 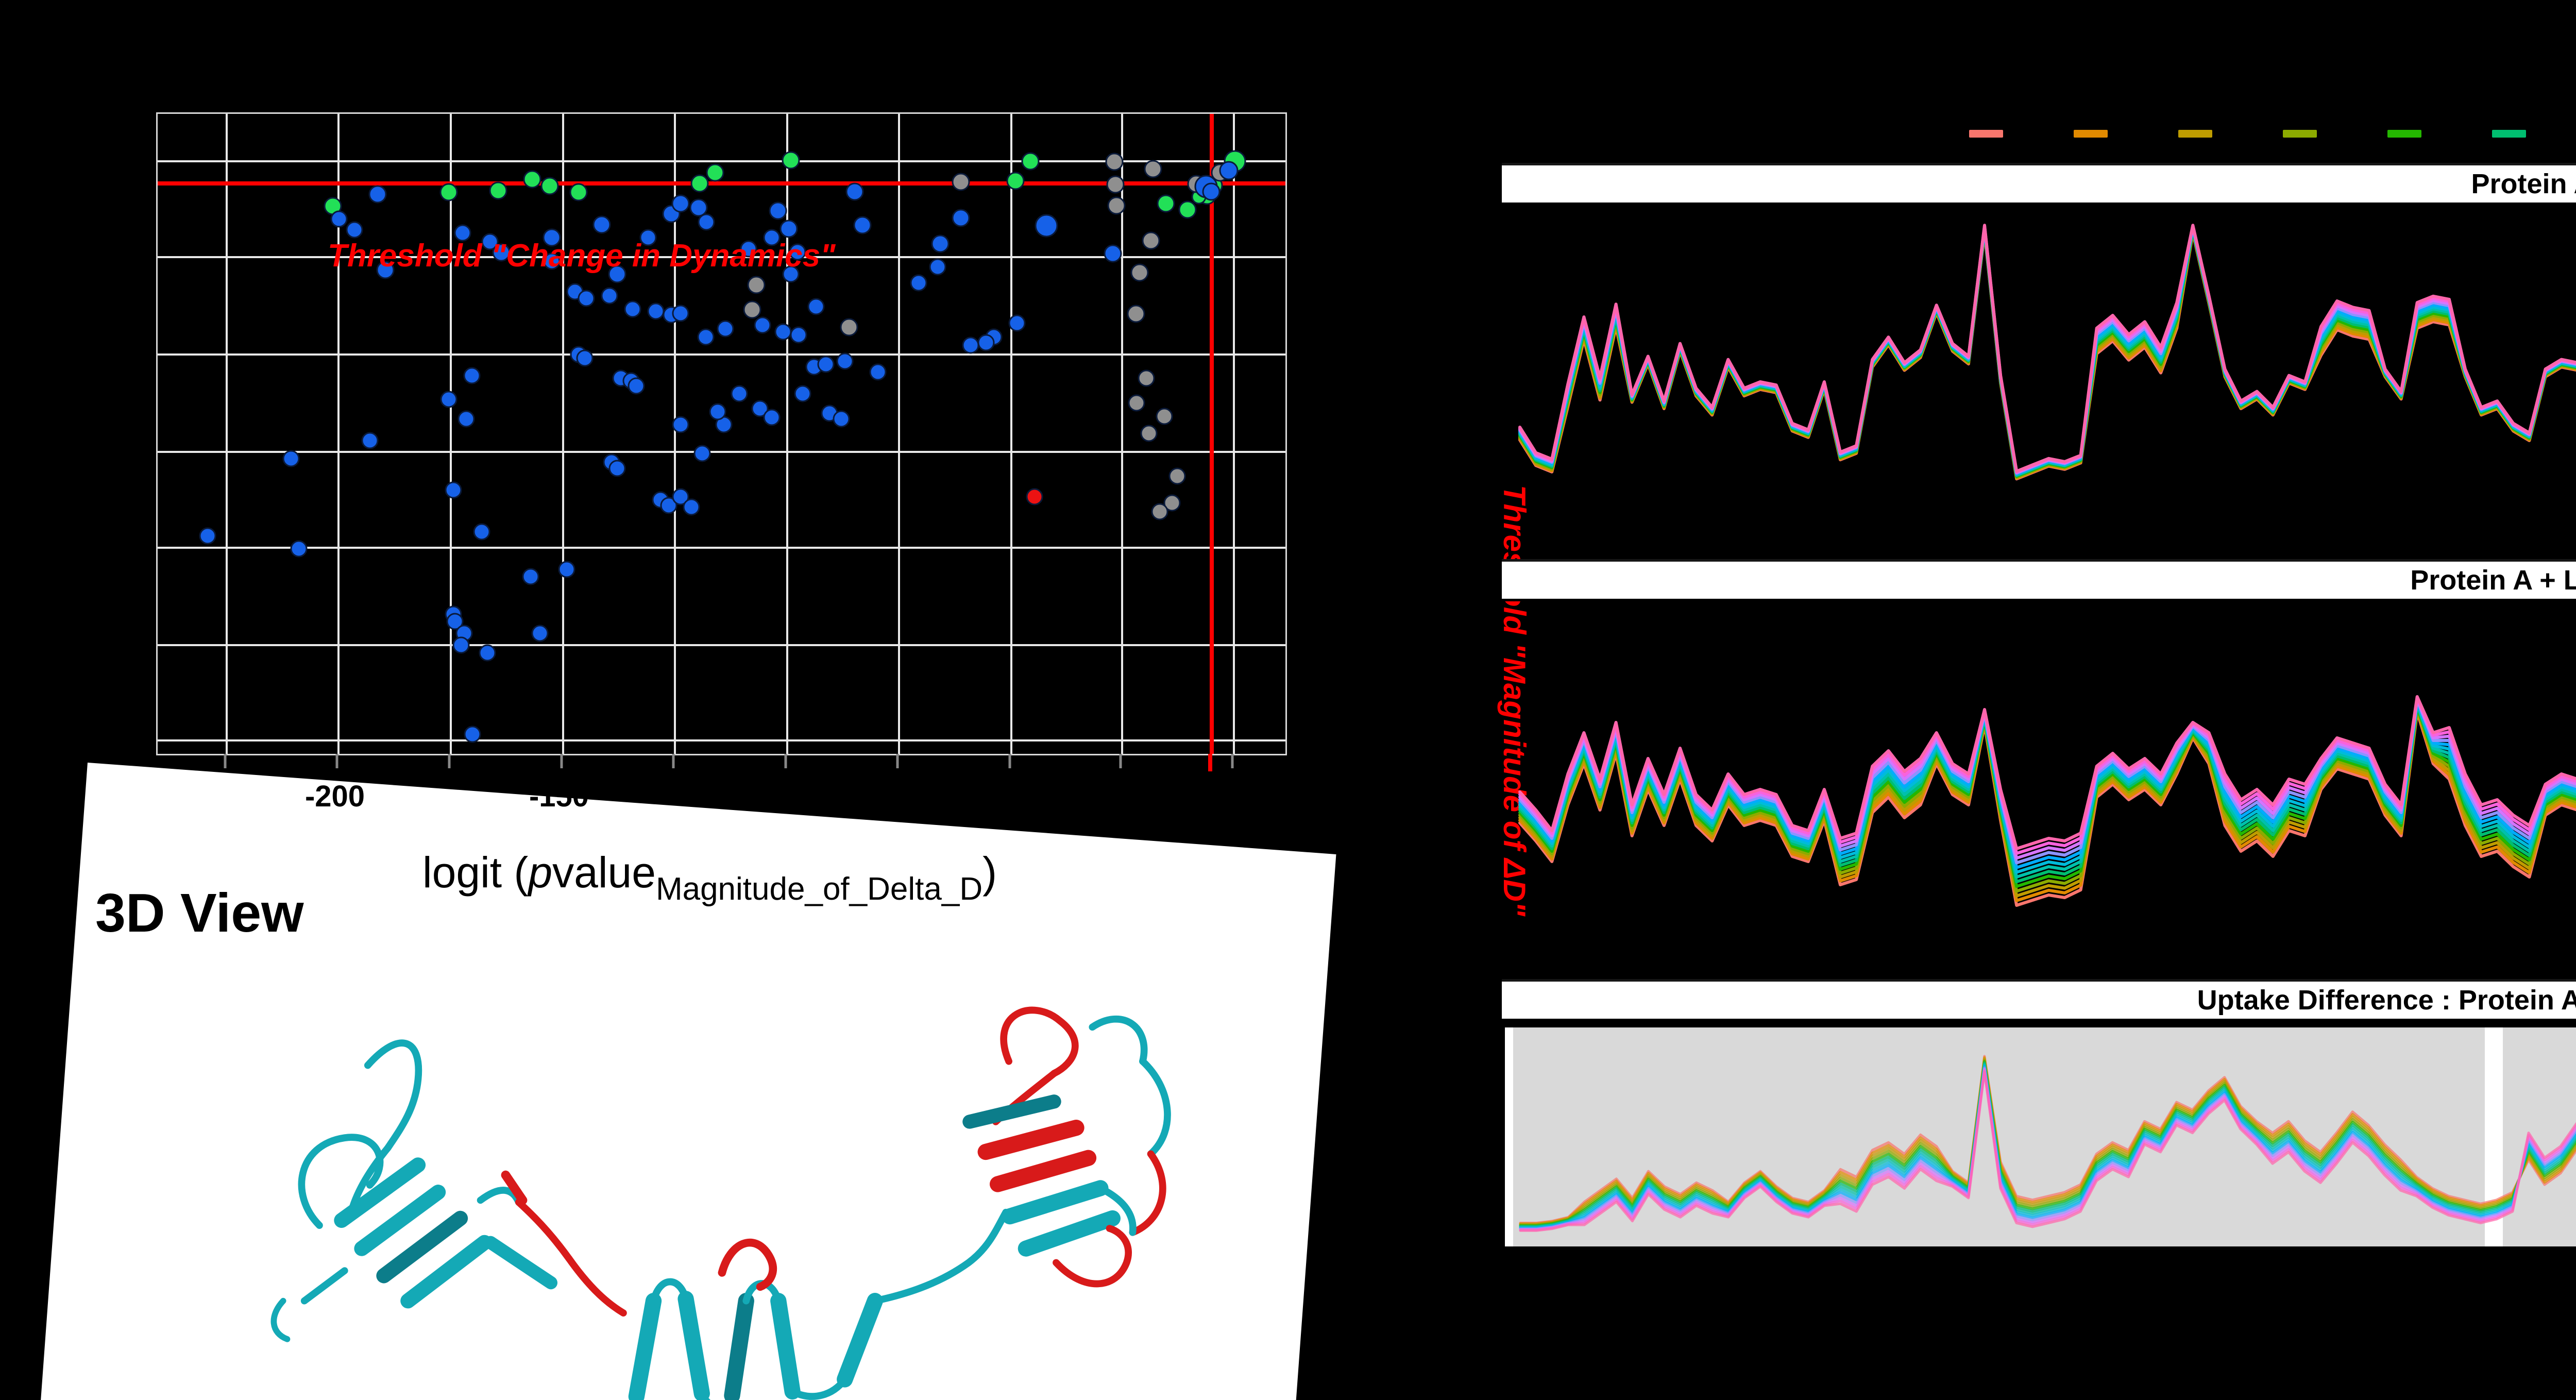 I want to click on panel-title-protein-a: Protein A, so click(x=2039, y=184).